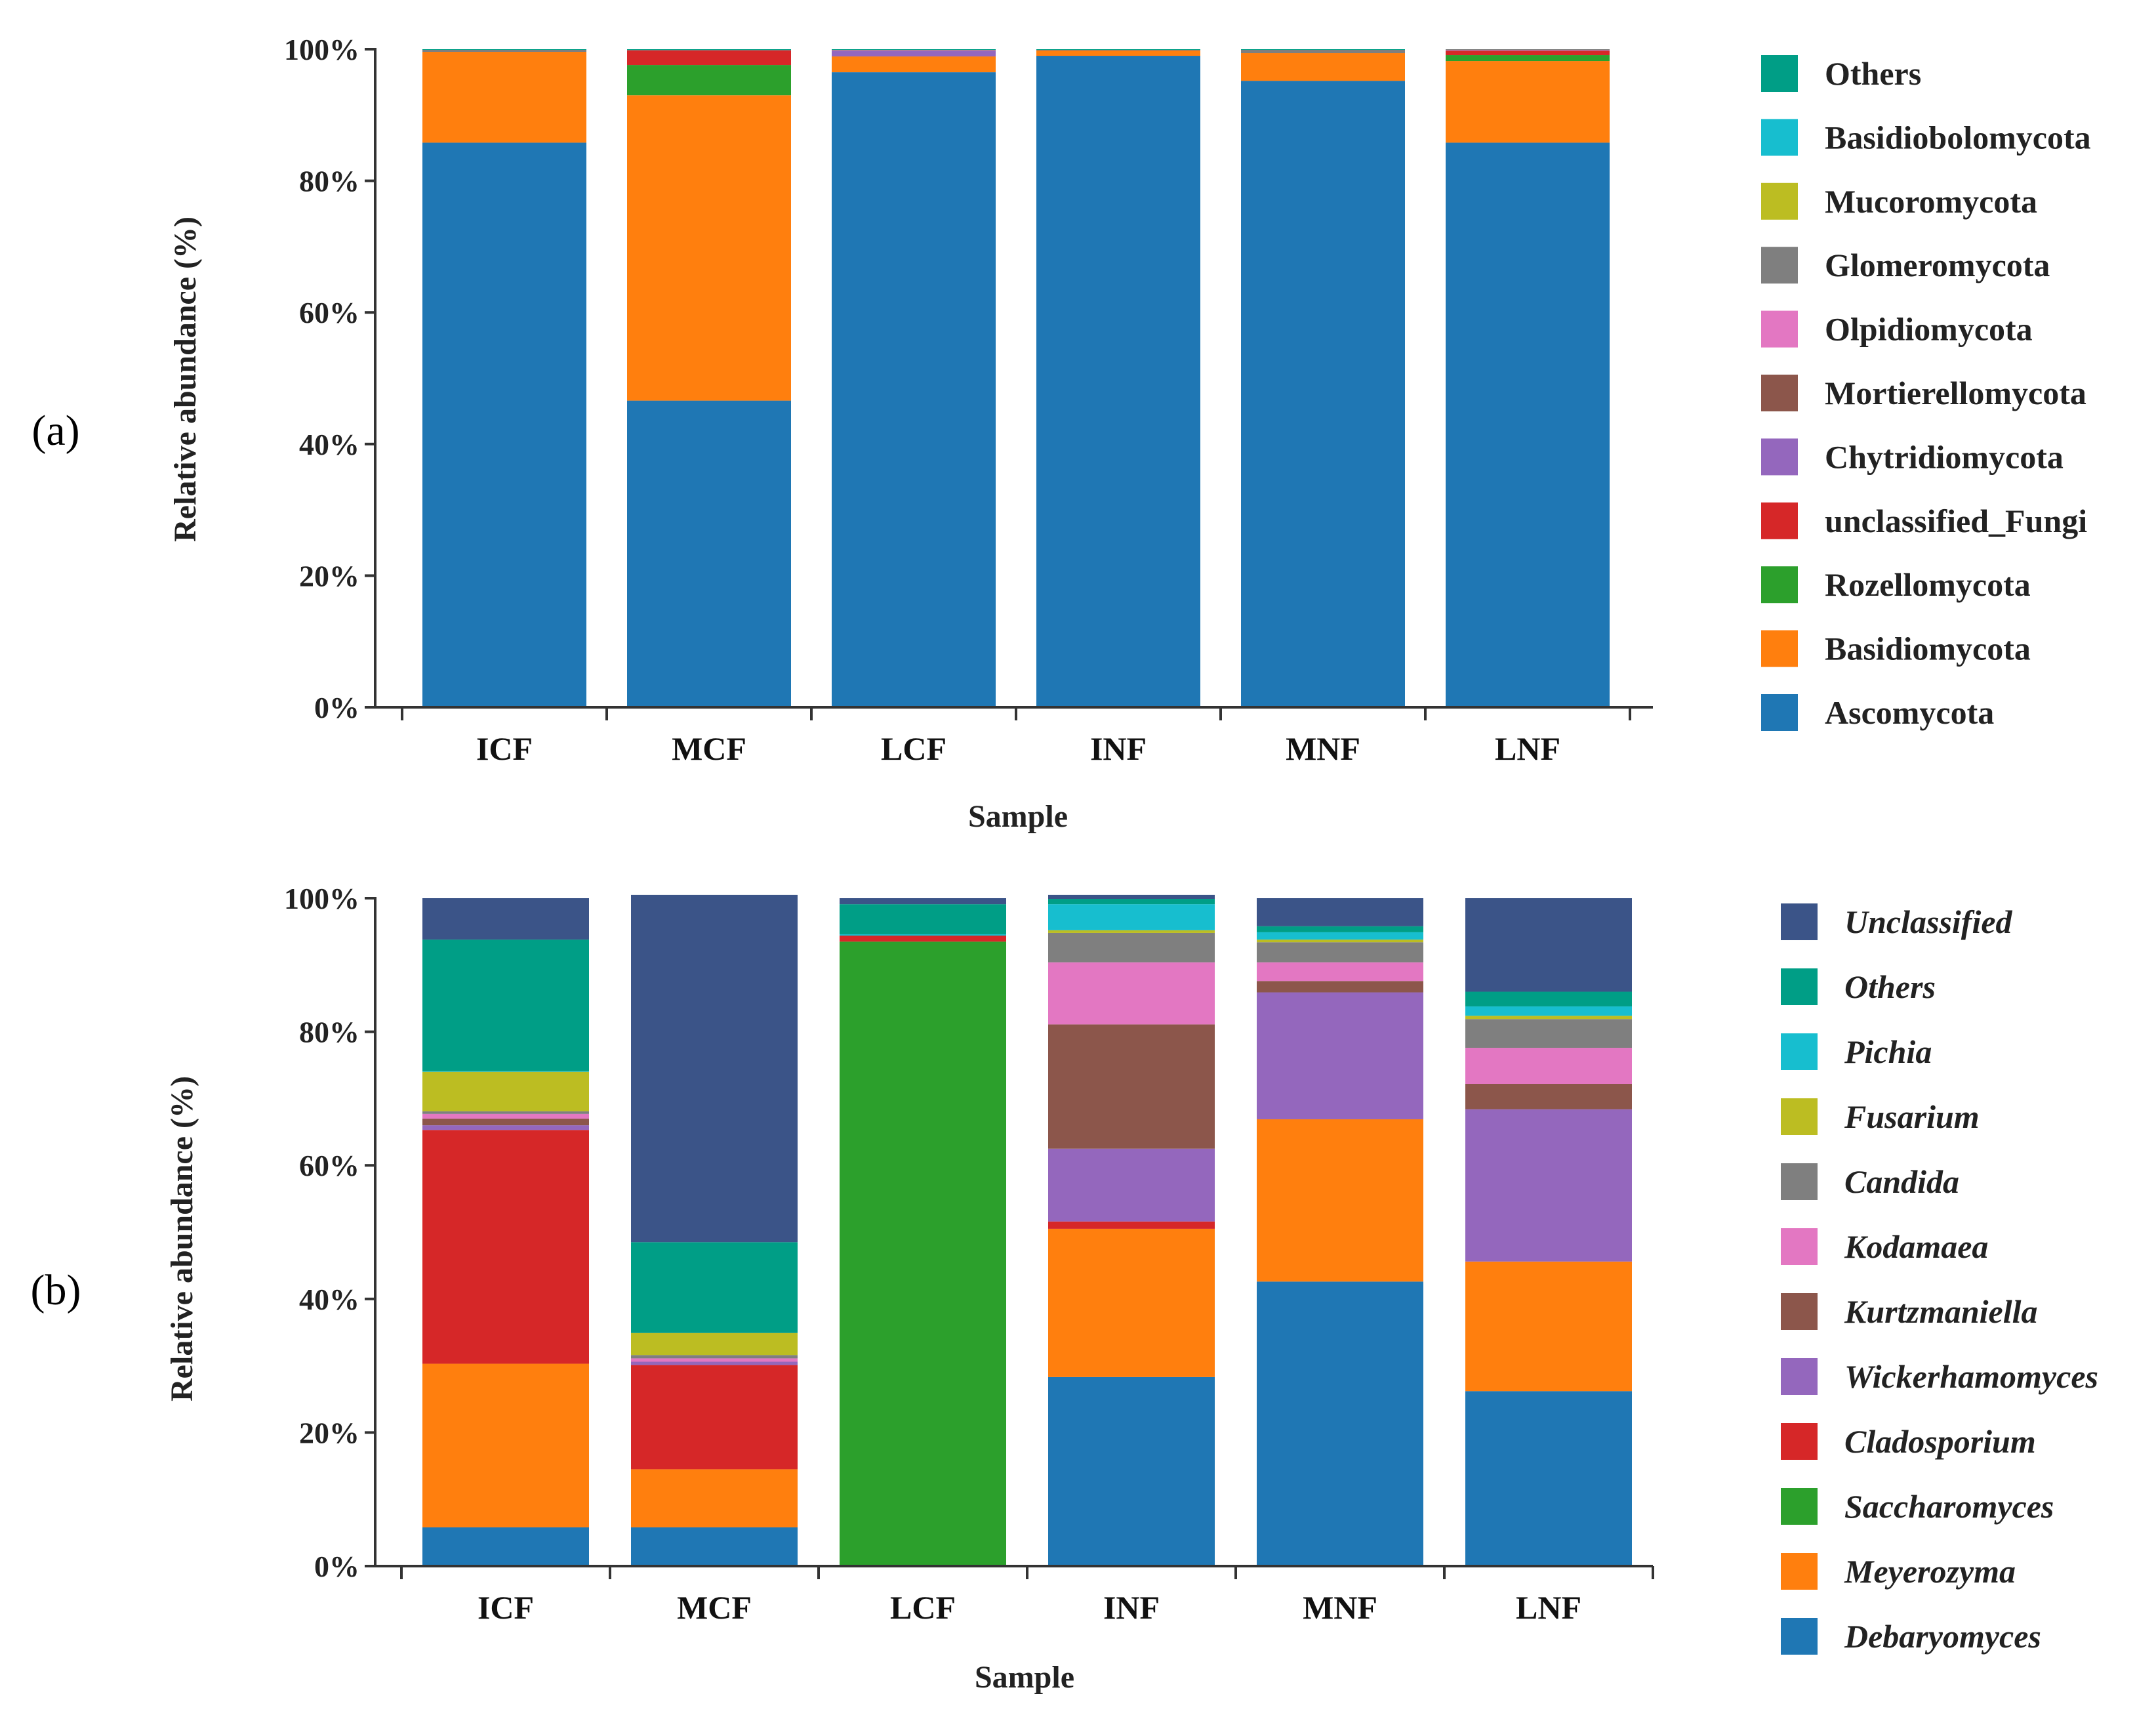  Describe the element at coordinates (714, 1344) in the screenshot. I see `bar-segment-mcf-fusarium` at that location.